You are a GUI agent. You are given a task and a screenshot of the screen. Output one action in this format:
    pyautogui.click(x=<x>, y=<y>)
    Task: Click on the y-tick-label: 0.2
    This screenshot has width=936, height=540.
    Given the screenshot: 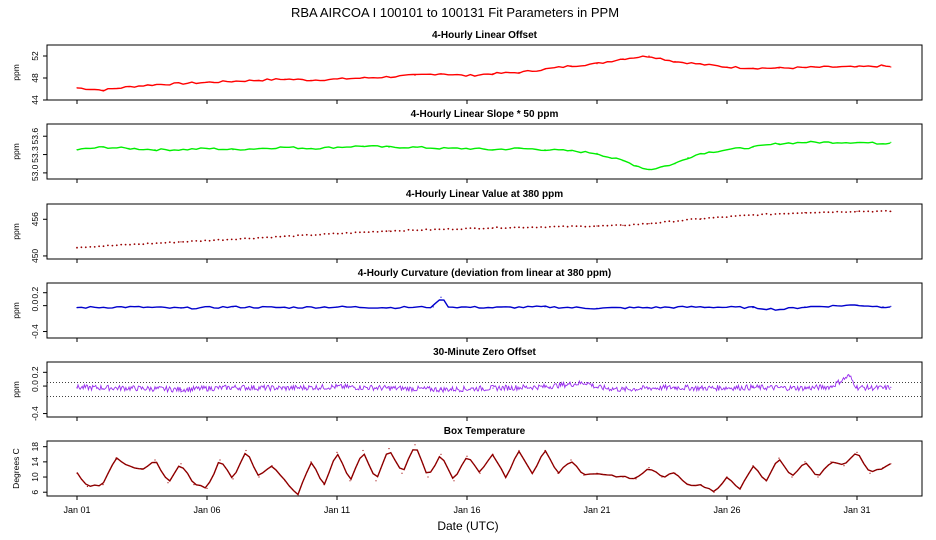 What is the action you would take?
    pyautogui.click(x=35, y=372)
    